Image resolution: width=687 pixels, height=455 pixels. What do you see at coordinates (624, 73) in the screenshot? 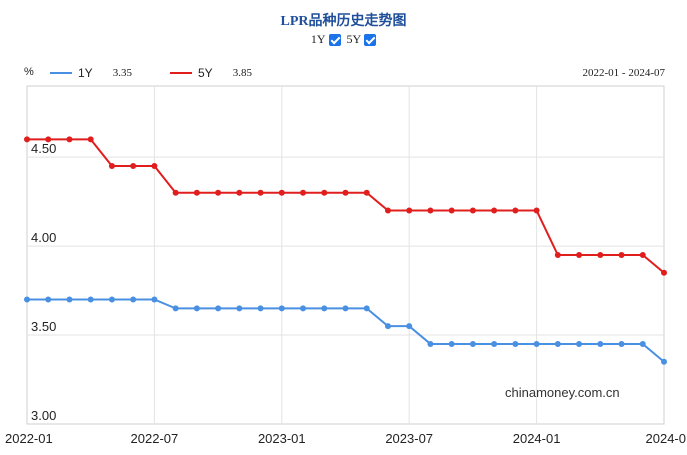
I see `date-range: 2022-01 - 2024-07` at bounding box center [624, 73].